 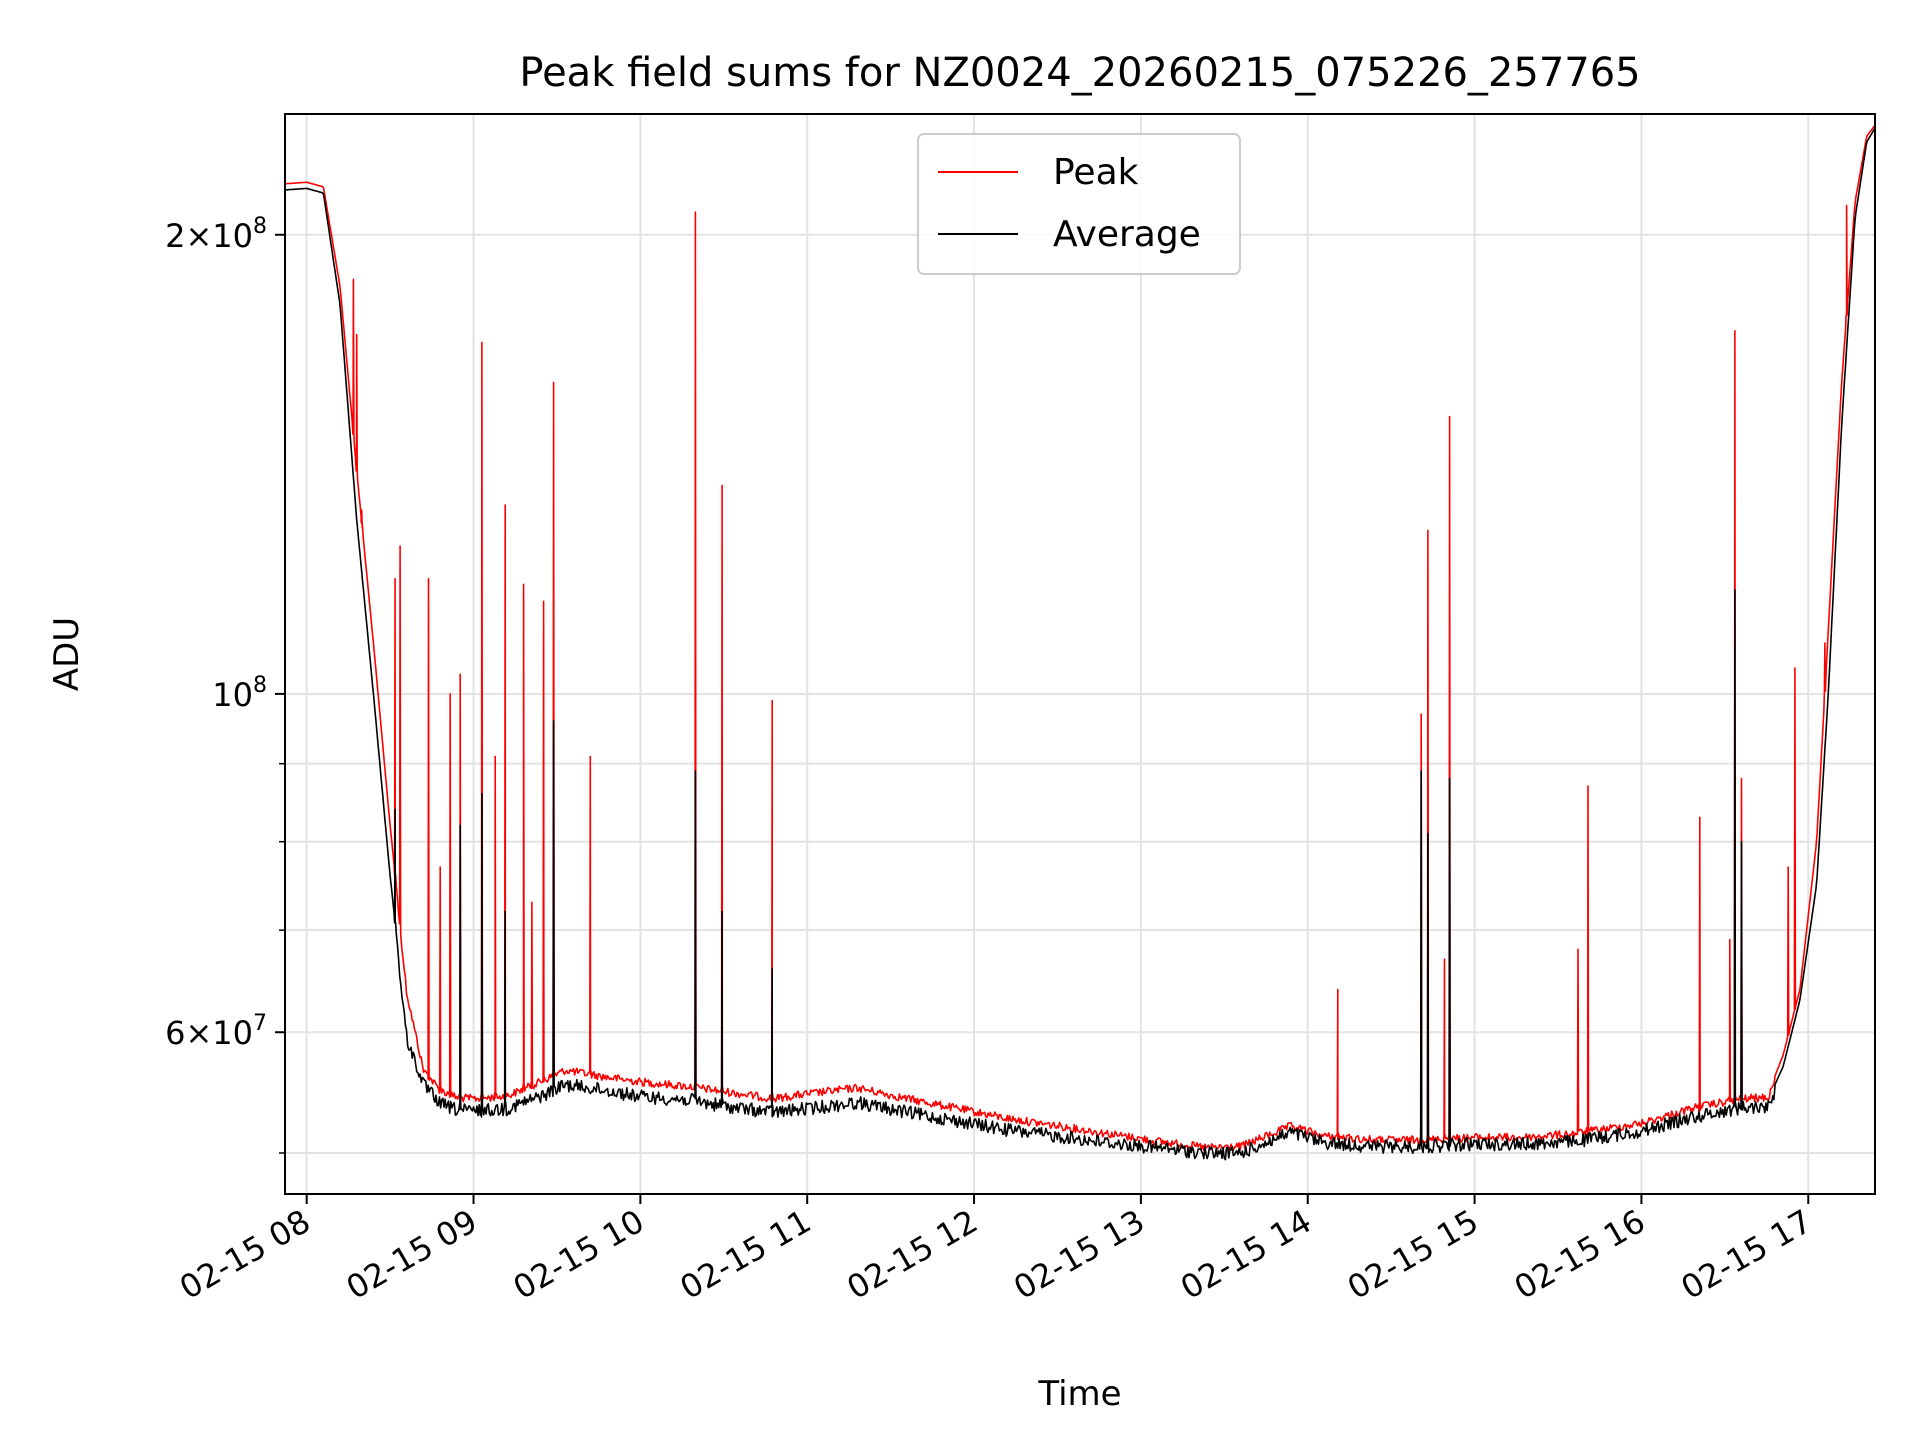 What do you see at coordinates (67, 654) in the screenshot?
I see `y-axis-label: ADU` at bounding box center [67, 654].